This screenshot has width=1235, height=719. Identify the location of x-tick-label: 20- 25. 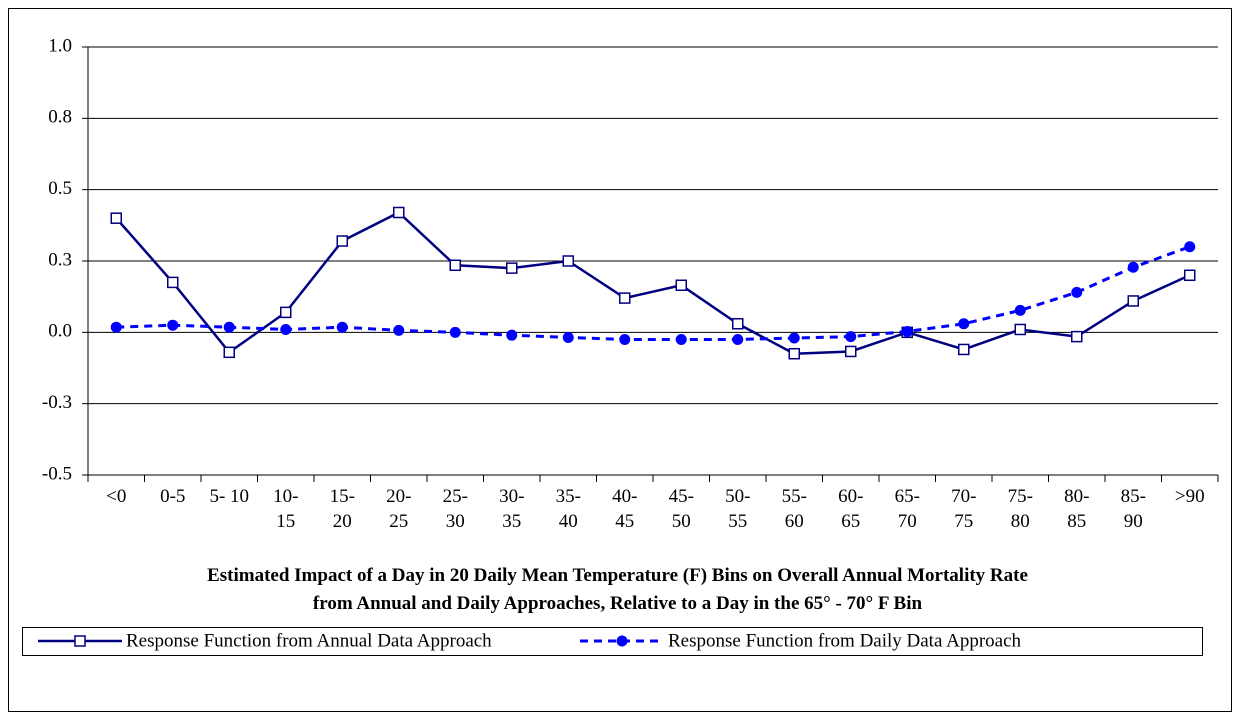
(399, 509).